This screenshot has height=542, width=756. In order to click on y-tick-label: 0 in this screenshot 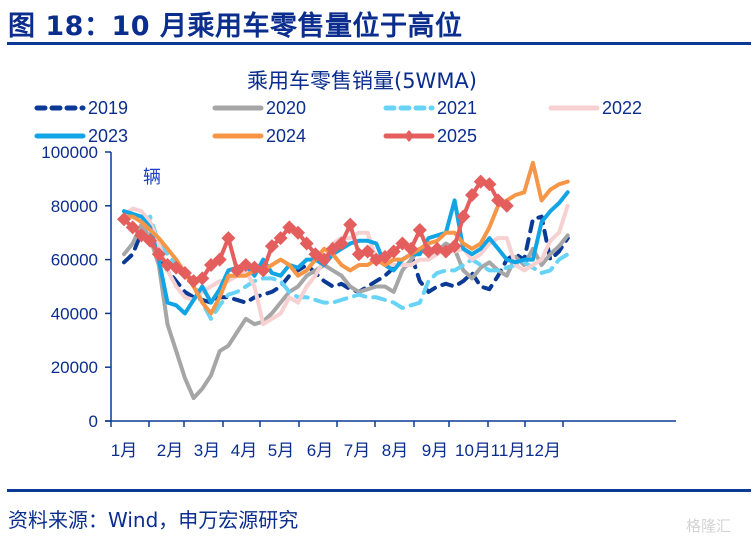, I will do `click(93, 421)`.